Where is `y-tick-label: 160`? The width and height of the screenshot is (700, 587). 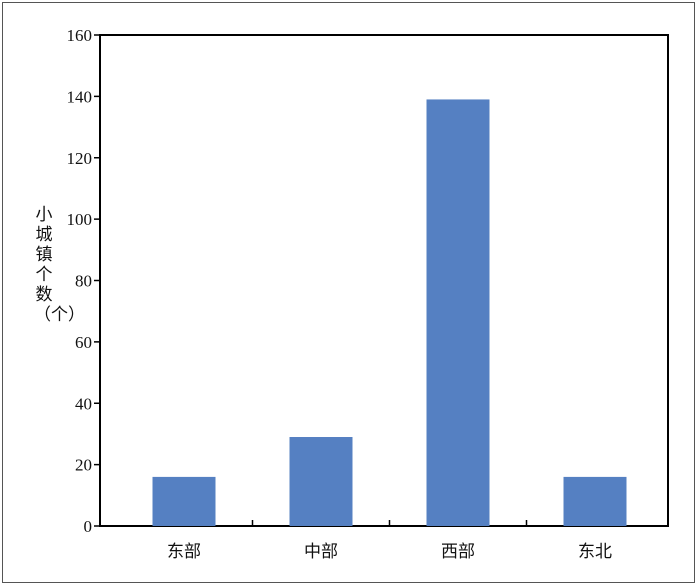 y-tick-label: 160 is located at coordinates (80, 35).